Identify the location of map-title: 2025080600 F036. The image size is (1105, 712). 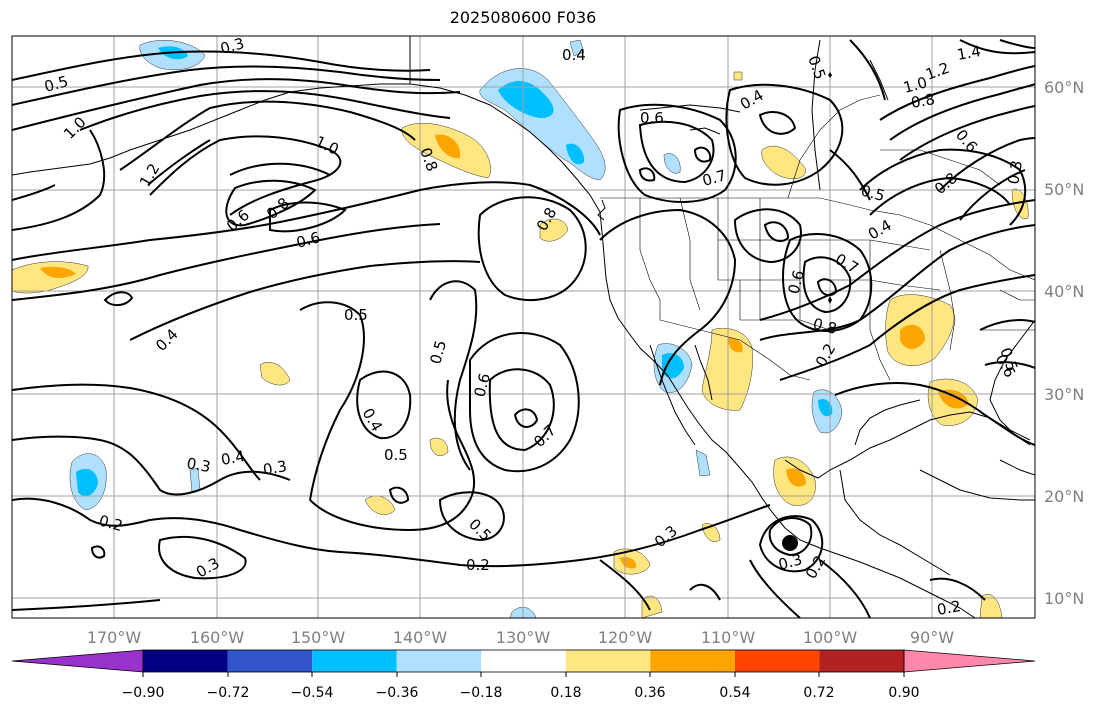
(523, 17).